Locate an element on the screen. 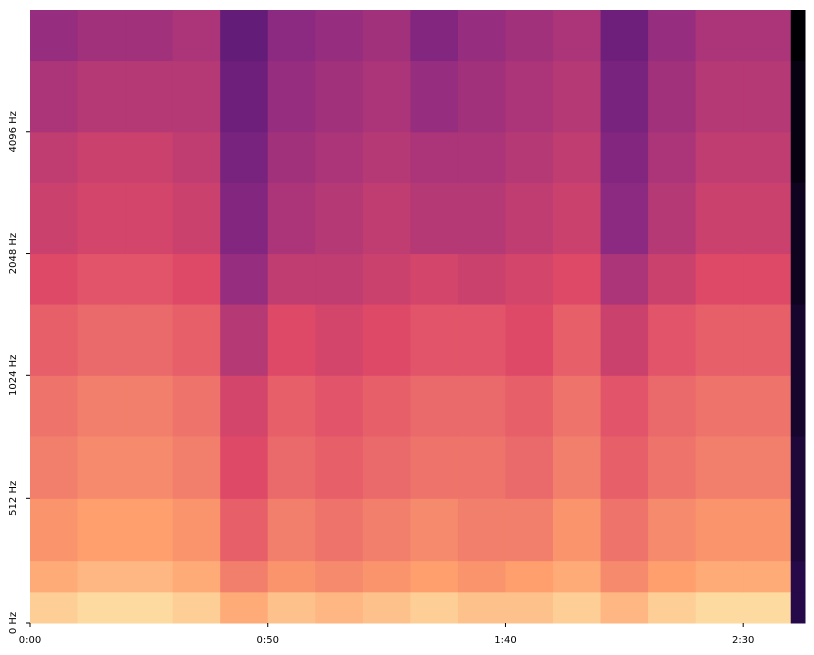 The image size is (814, 655). x-tick-label: 2:30 is located at coordinates (743, 640).